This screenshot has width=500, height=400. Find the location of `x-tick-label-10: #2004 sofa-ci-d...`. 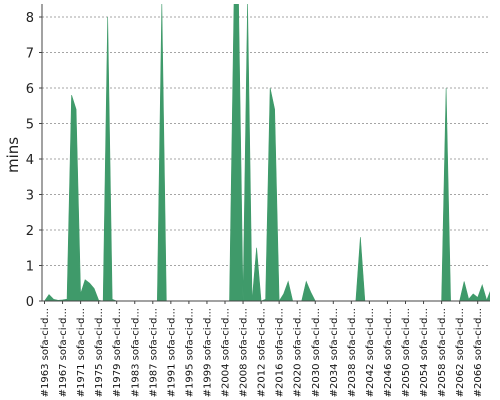

x-tick-label-10: #2004 sofa-ci-d... is located at coordinates (226, 352).